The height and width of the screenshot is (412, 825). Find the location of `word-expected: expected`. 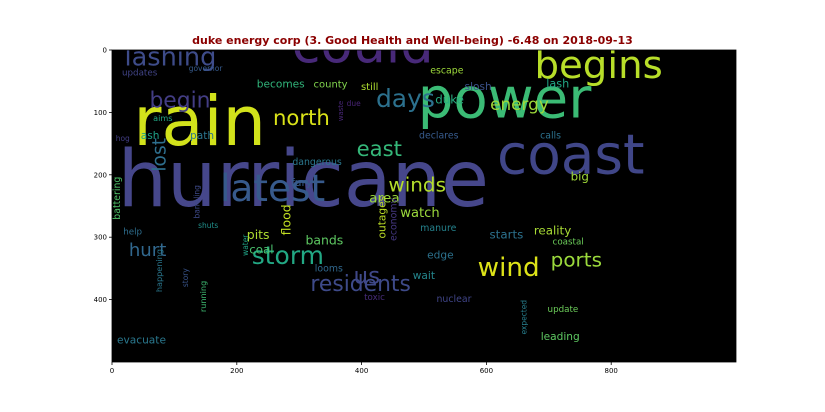

word-expected: expected is located at coordinates (523, 317).